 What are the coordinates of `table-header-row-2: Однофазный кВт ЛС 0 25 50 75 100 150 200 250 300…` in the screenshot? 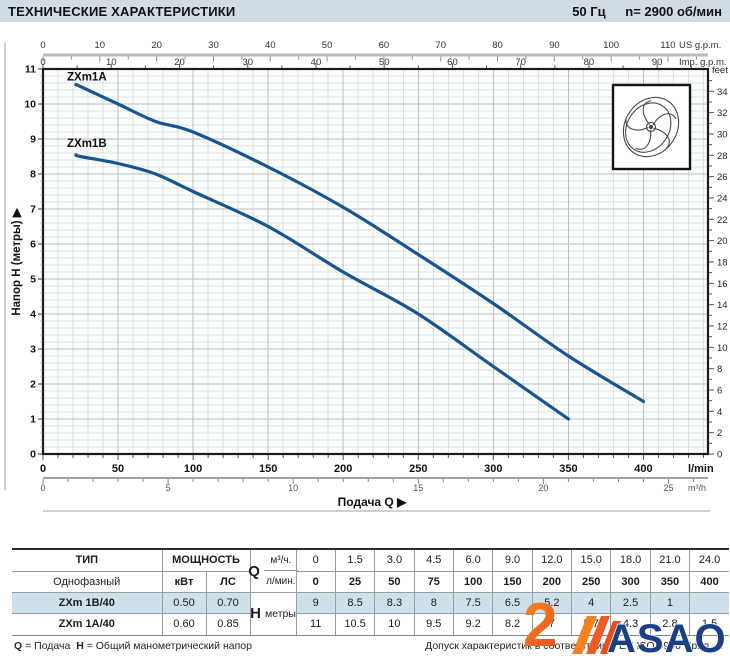 It's located at (370, 582).